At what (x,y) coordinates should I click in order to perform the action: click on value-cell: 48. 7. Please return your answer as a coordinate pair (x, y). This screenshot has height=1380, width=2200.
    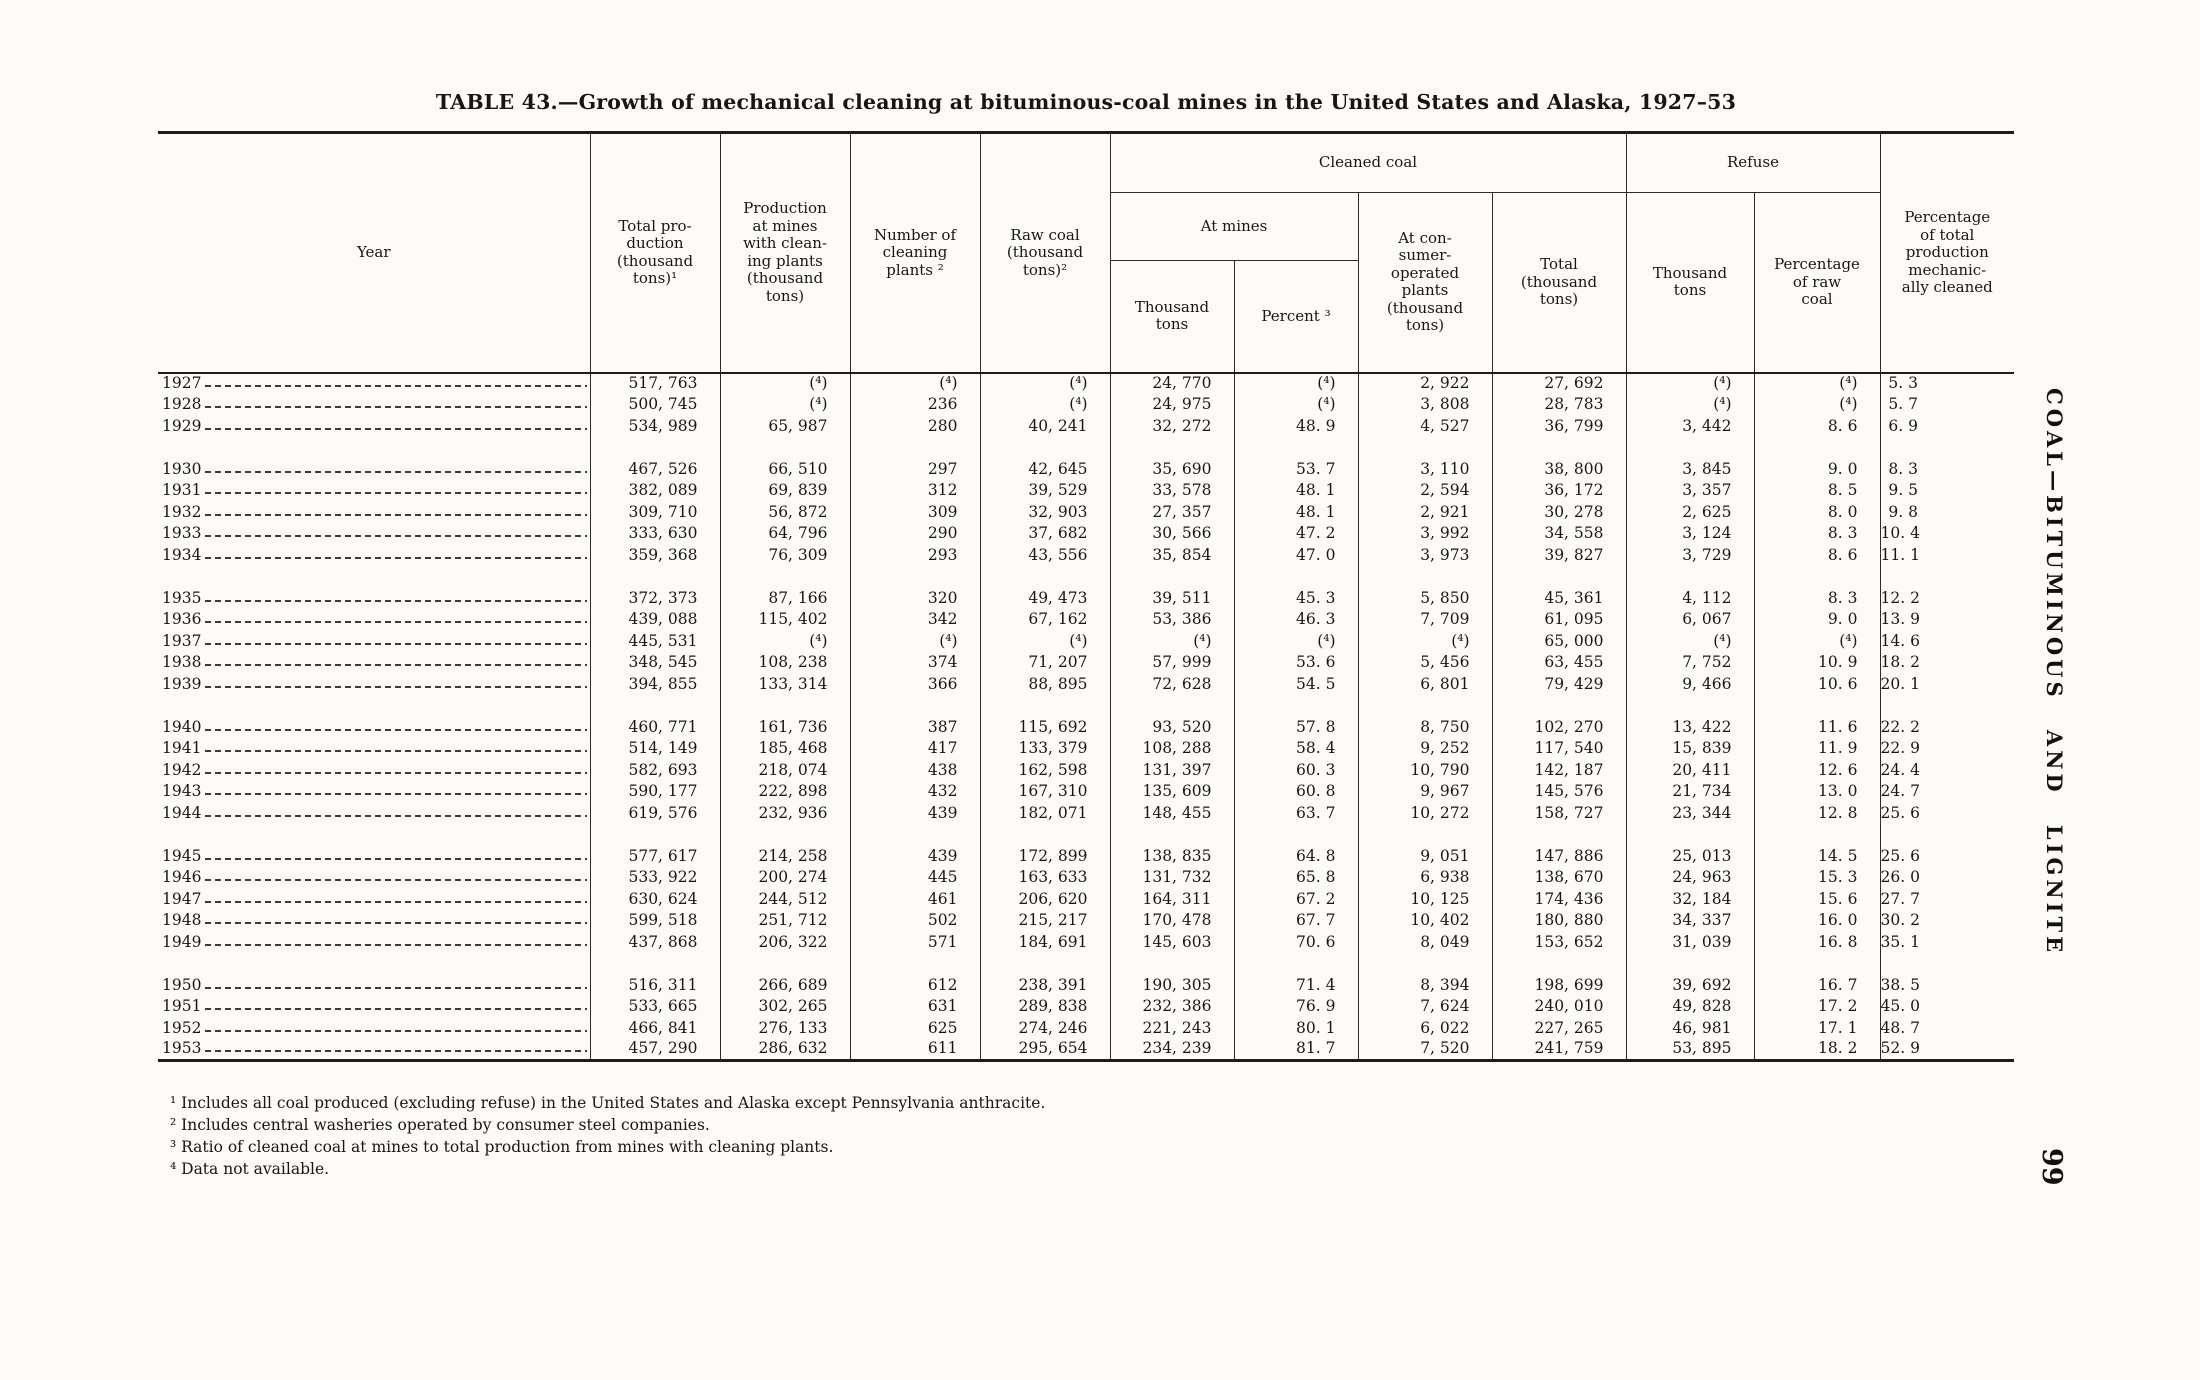
    Looking at the image, I should click on (1946, 1028).